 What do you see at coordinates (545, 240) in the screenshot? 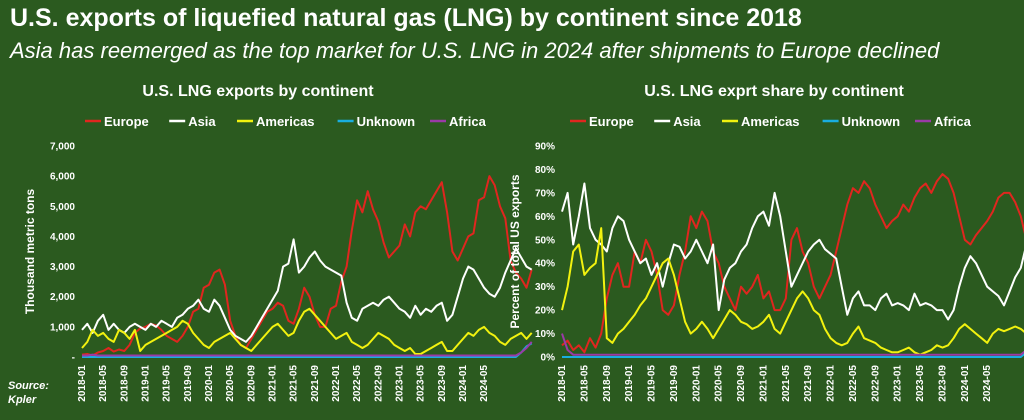
I see `y-tick-label: 50%` at bounding box center [545, 240].